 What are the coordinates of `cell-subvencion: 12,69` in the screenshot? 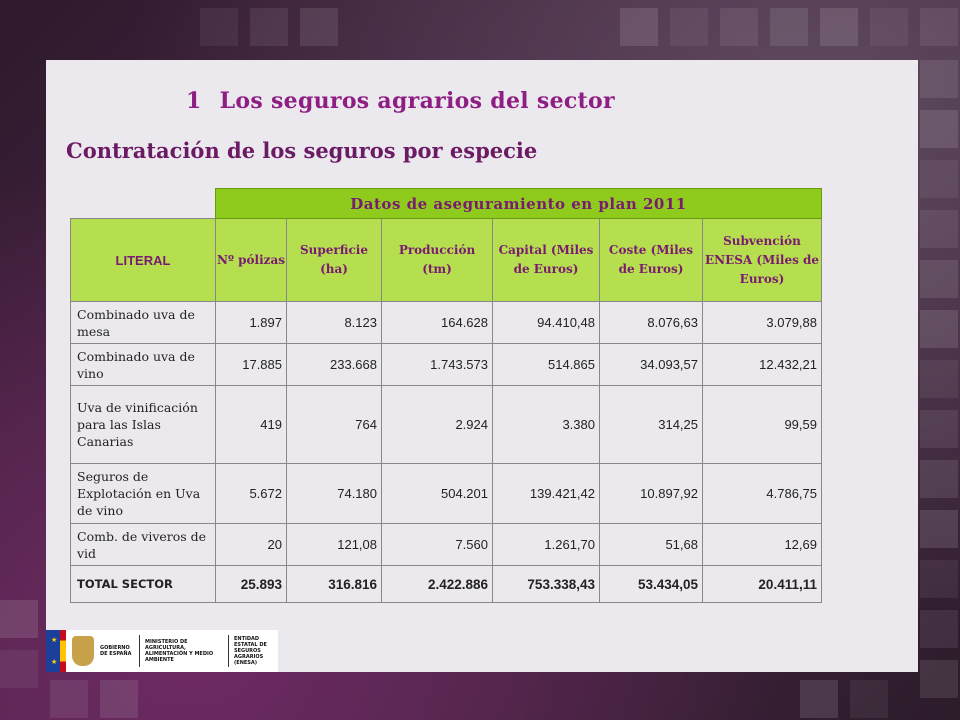 It's located at (762, 544).